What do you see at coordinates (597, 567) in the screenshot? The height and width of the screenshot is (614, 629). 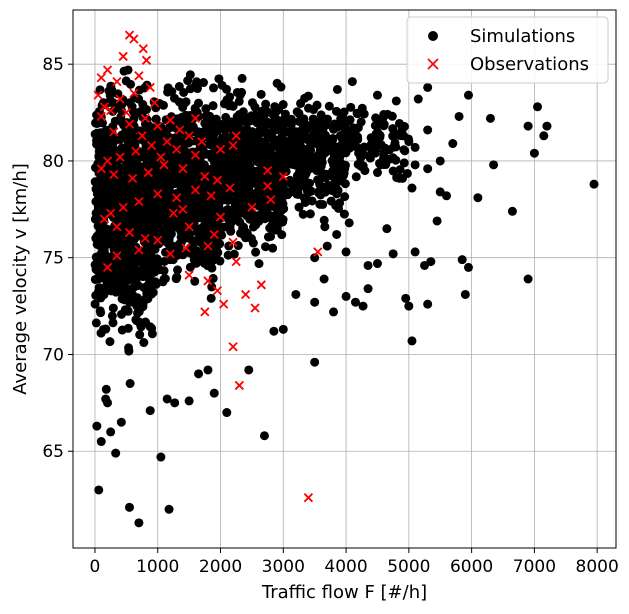 I see `x-tick-label: 8000` at bounding box center [597, 567].